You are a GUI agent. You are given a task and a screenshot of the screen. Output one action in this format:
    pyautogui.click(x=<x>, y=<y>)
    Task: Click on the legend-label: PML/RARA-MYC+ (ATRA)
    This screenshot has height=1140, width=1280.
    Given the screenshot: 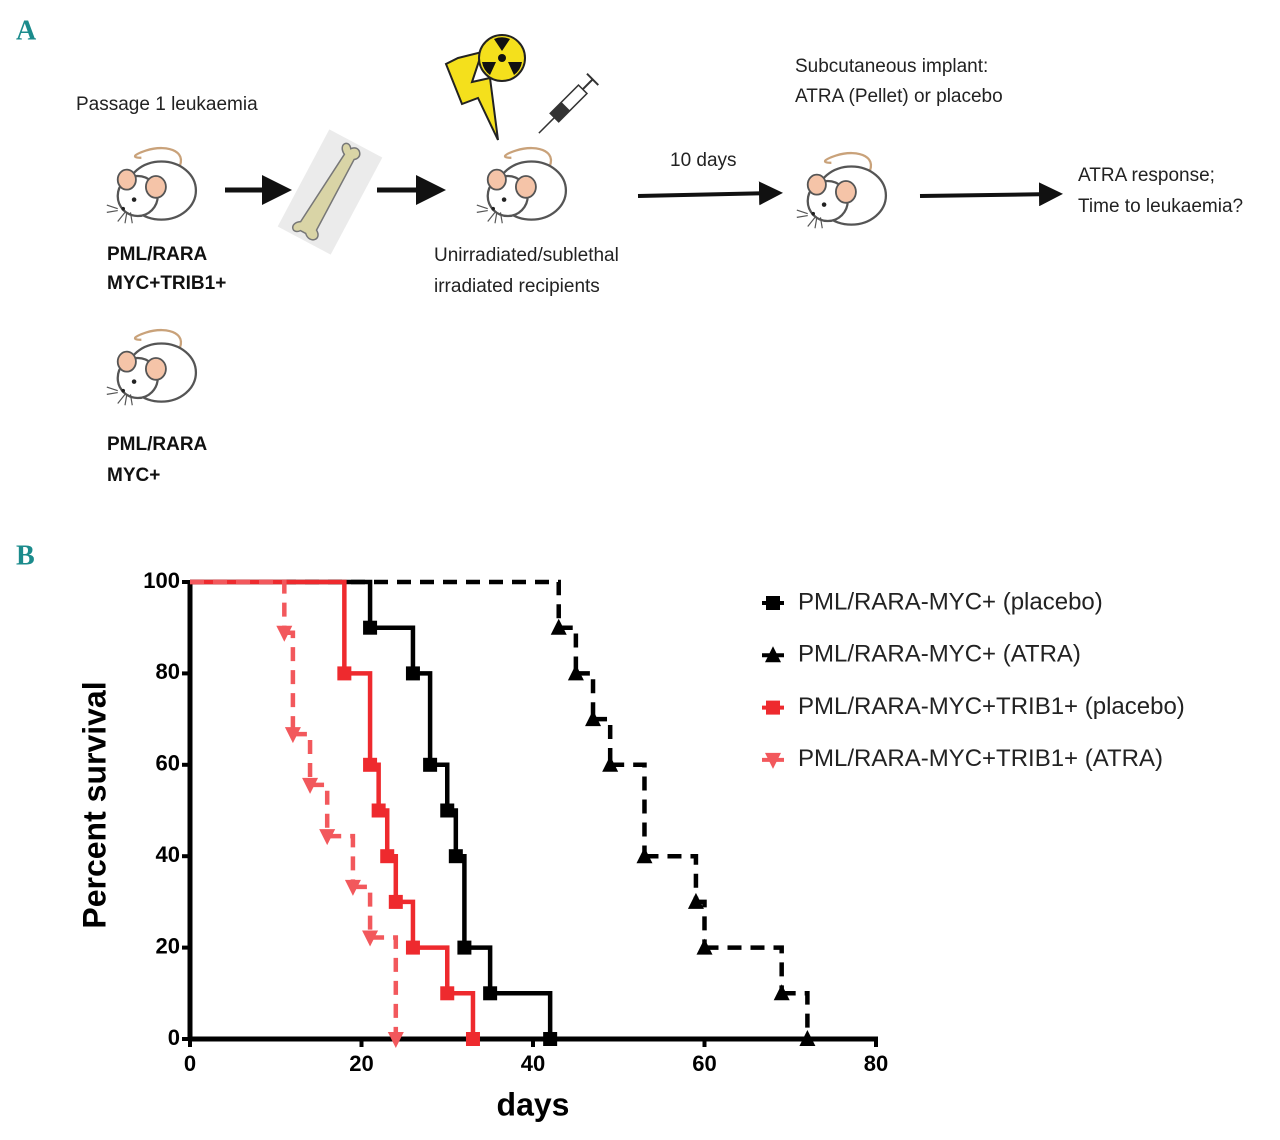 What is the action you would take?
    pyautogui.click(x=939, y=654)
    